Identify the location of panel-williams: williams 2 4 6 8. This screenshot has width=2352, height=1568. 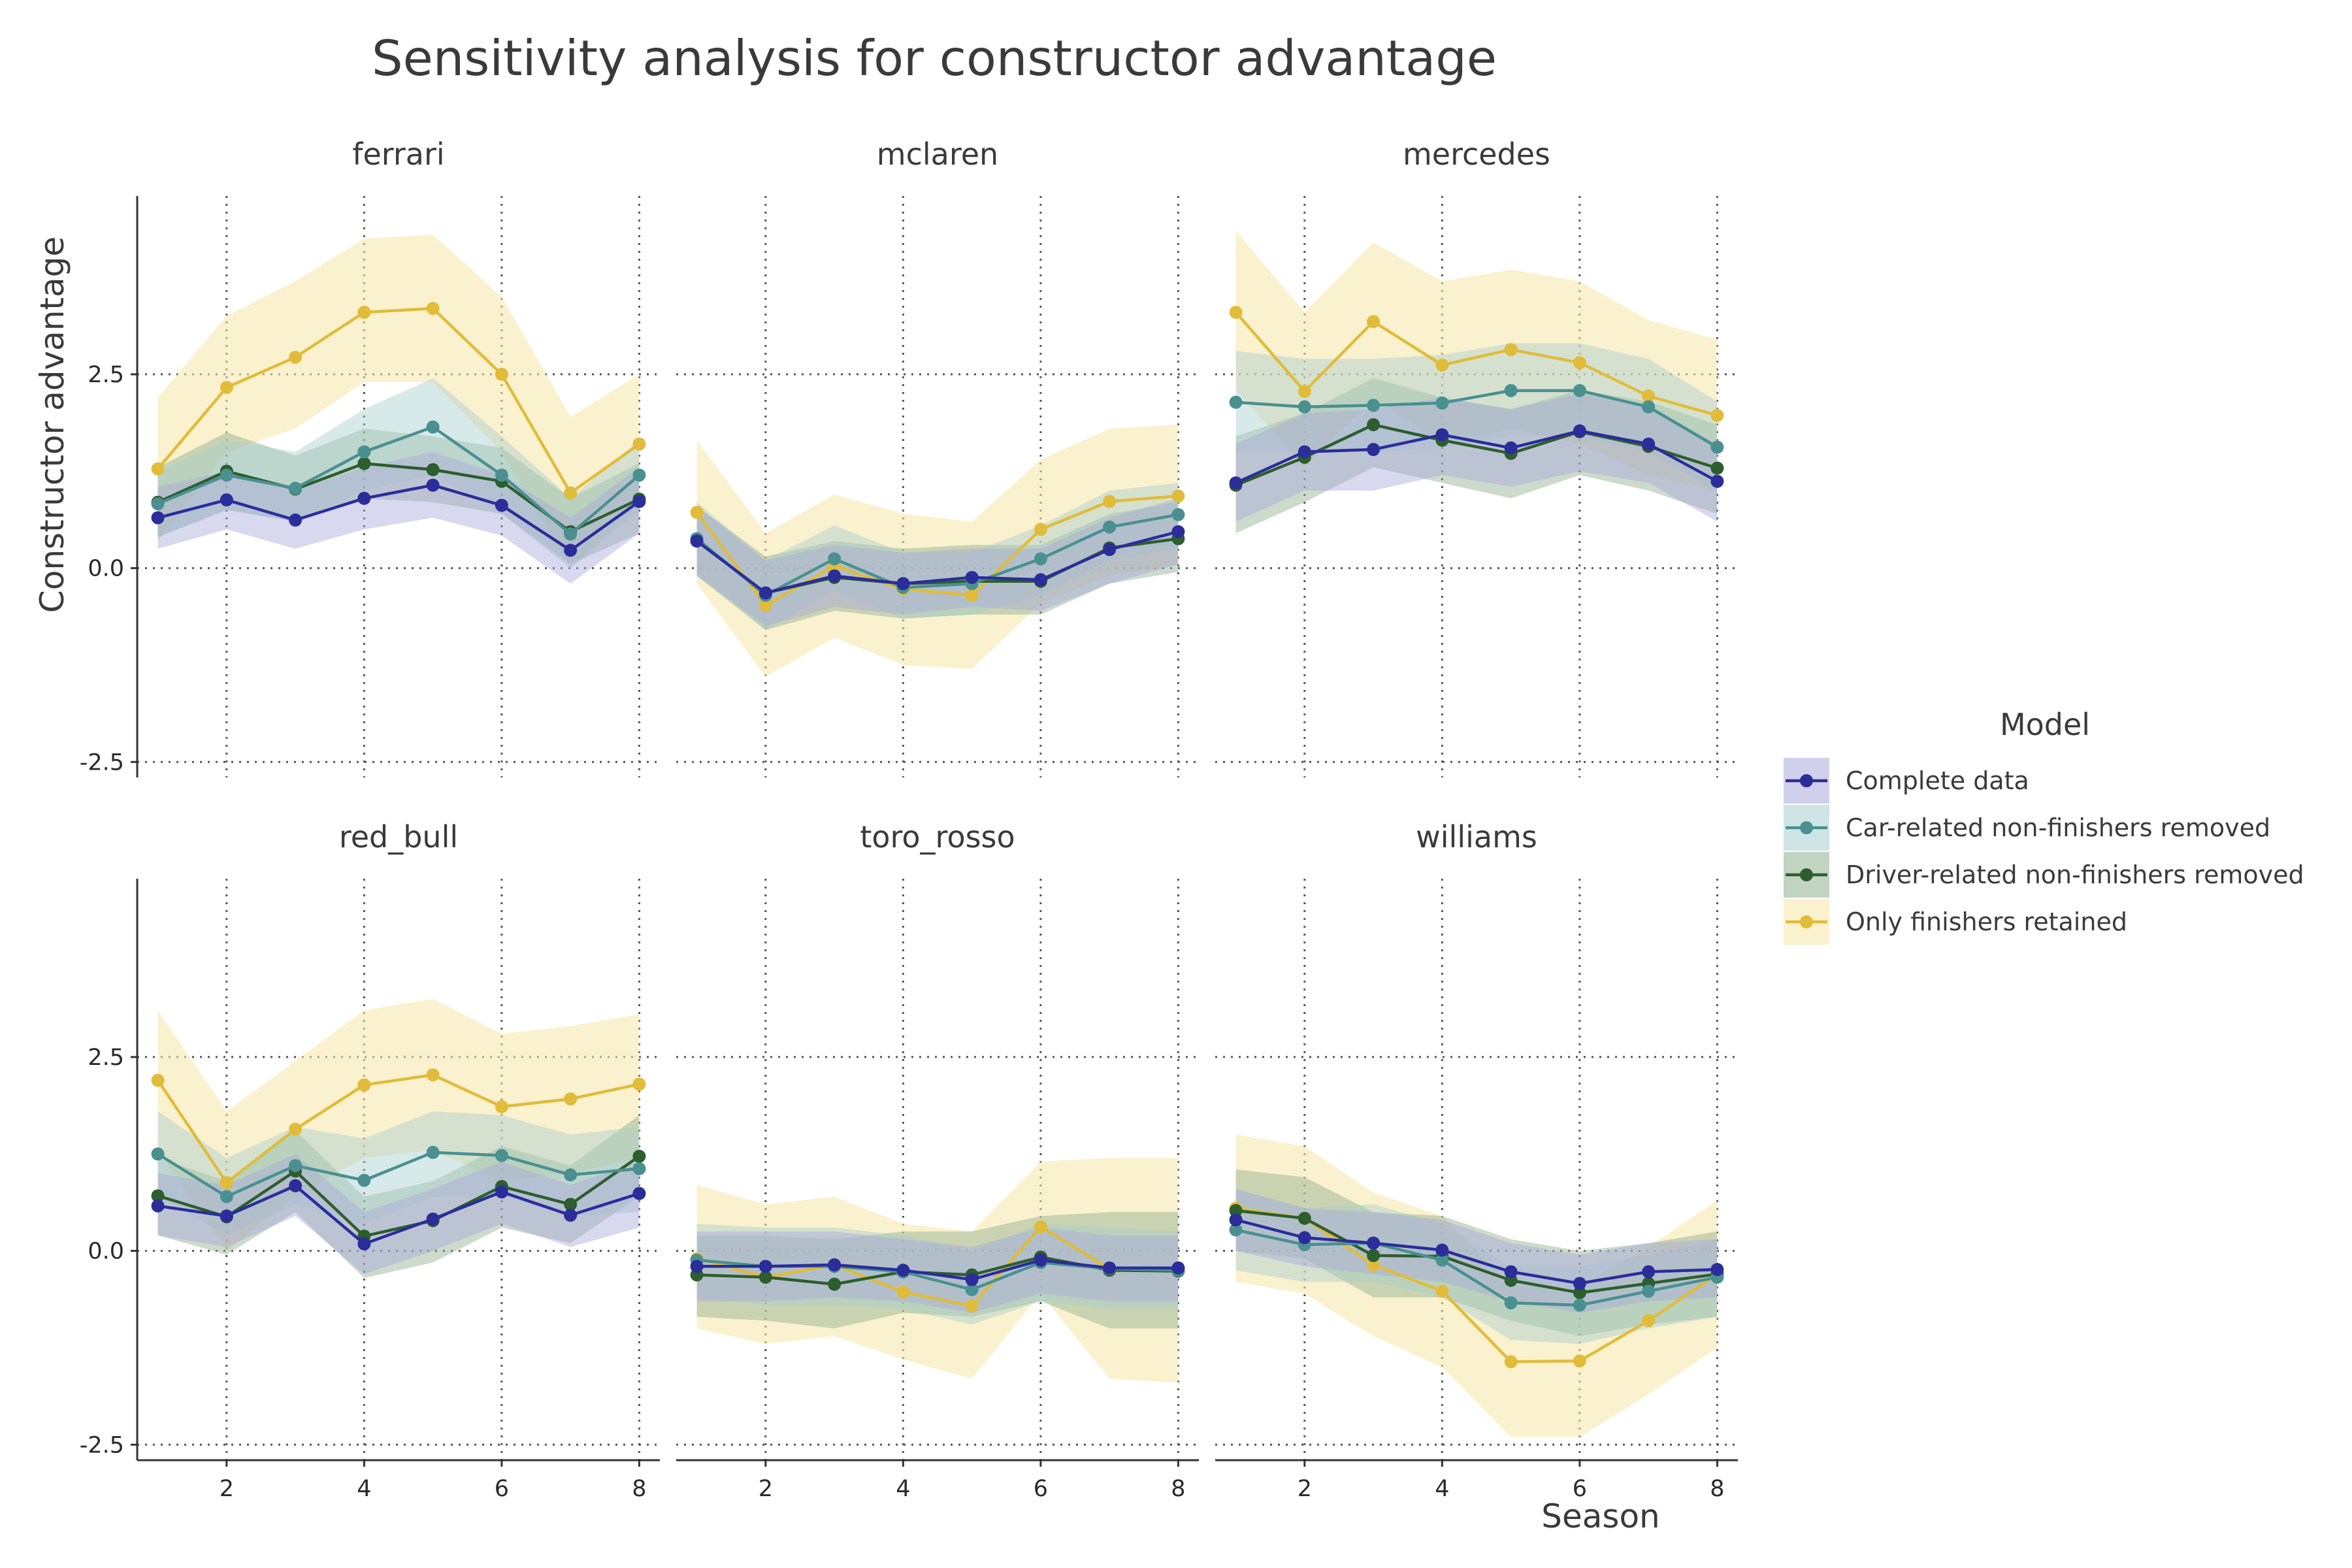
(1476, 1160).